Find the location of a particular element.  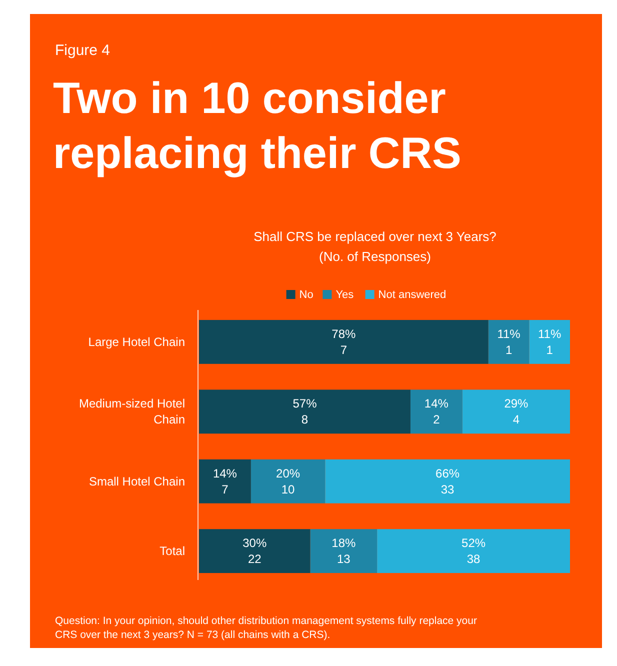

data-label: 20% 10 is located at coordinates (288, 481).